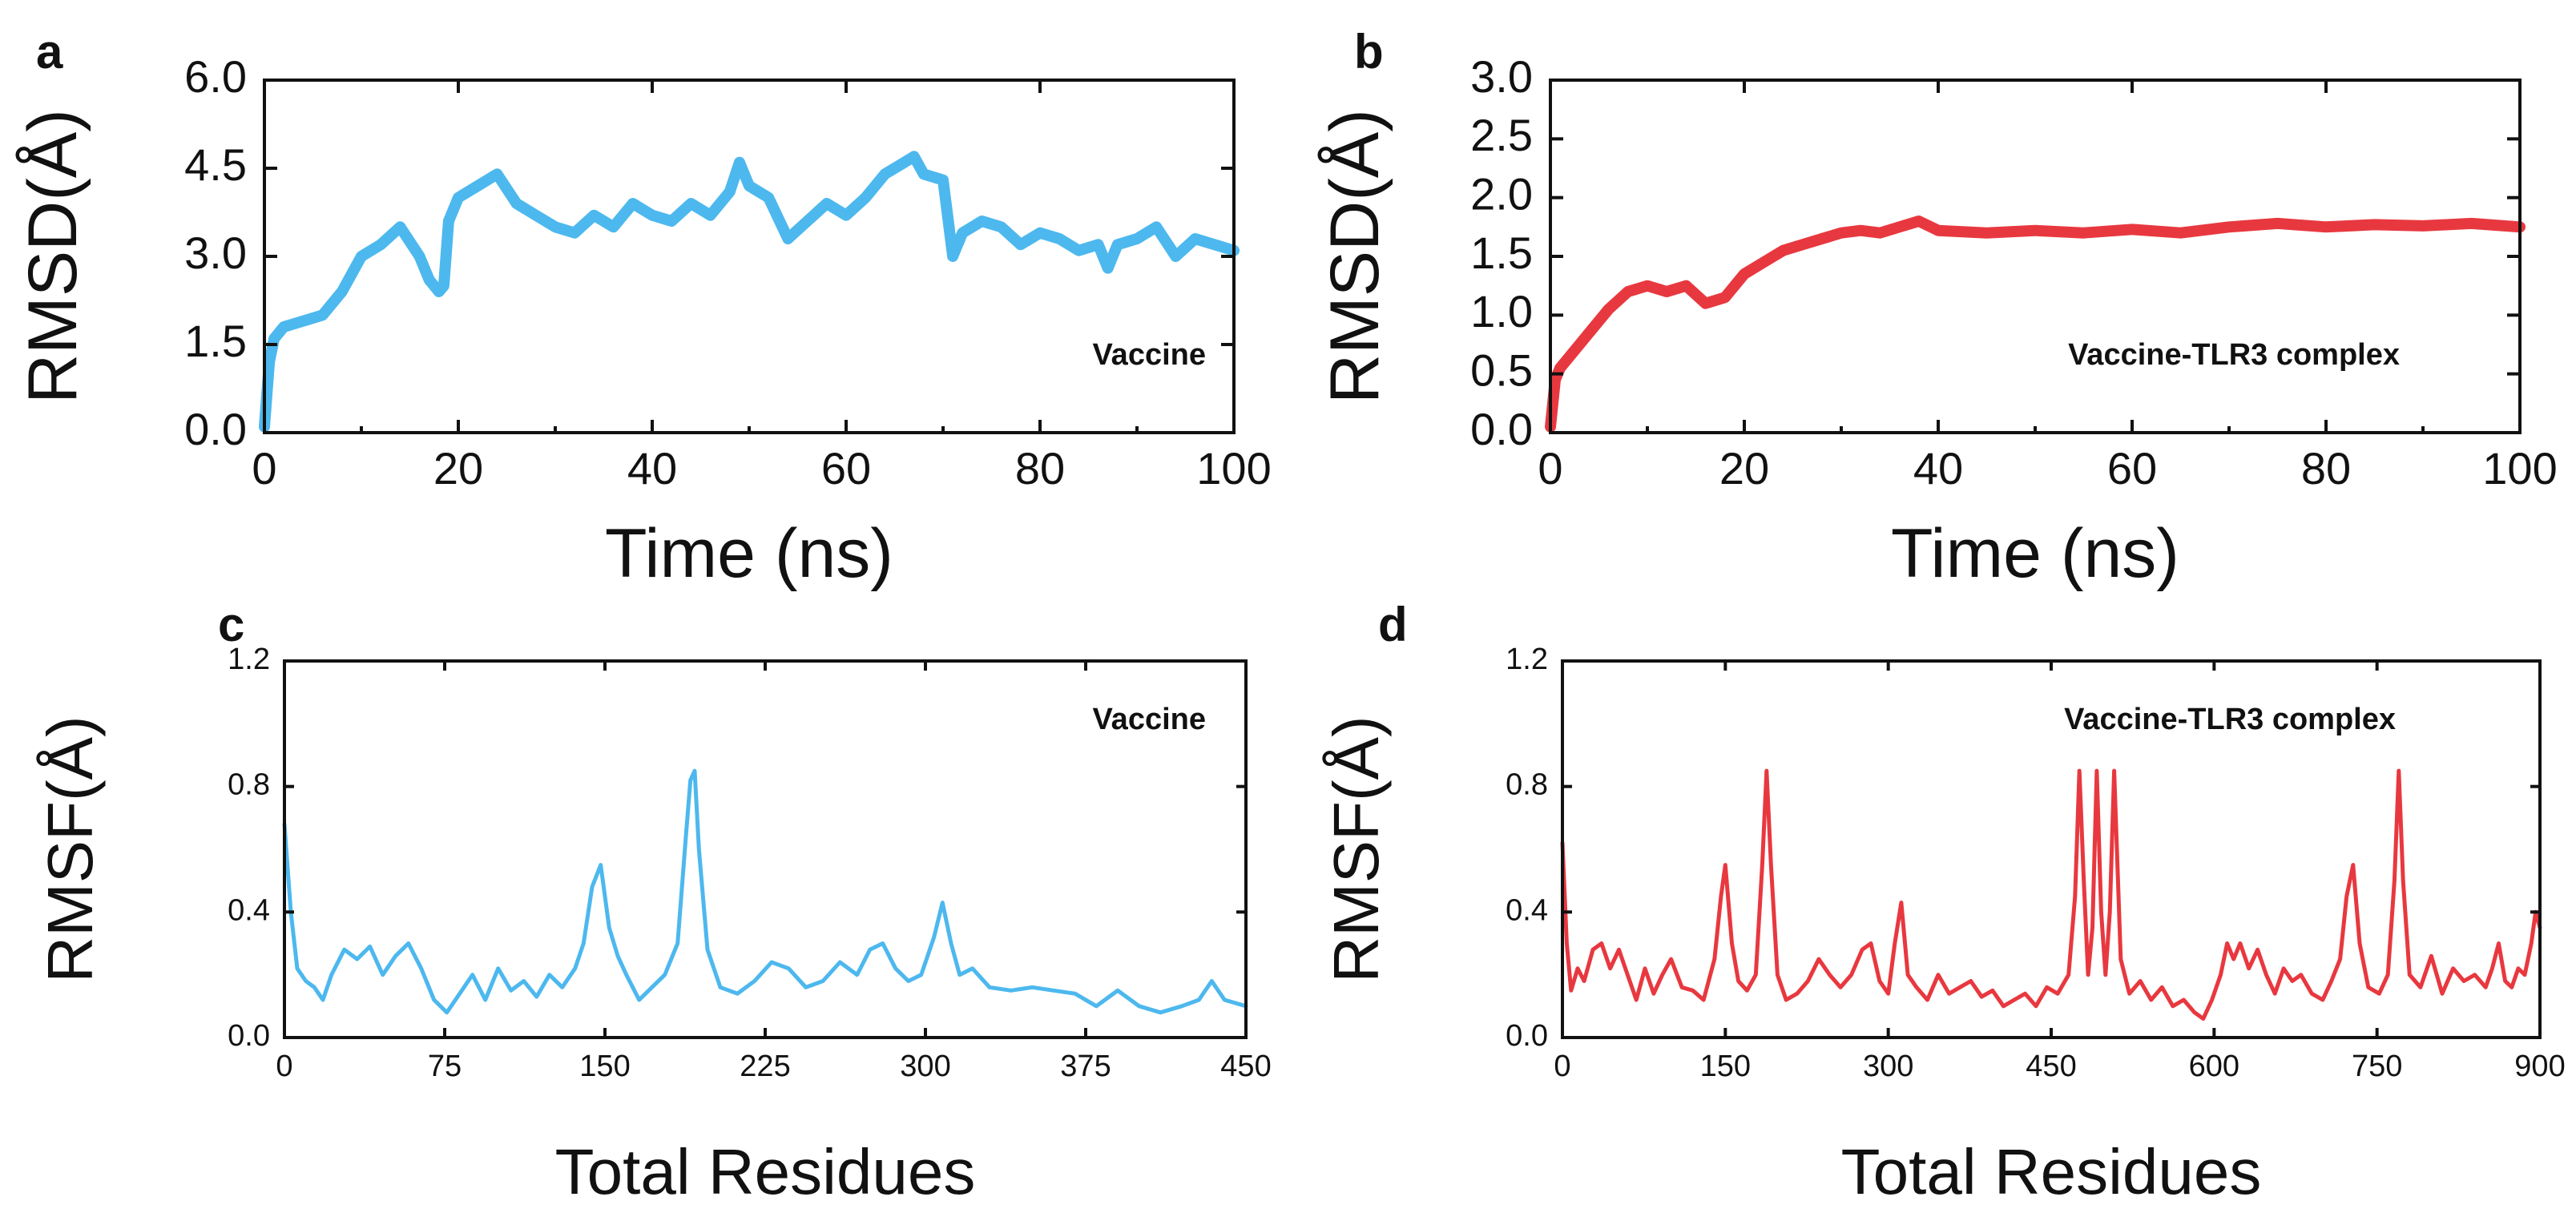 This screenshot has height=1217, width=2576. I want to click on x-tick-label-d: 450, so click(2051, 1066).